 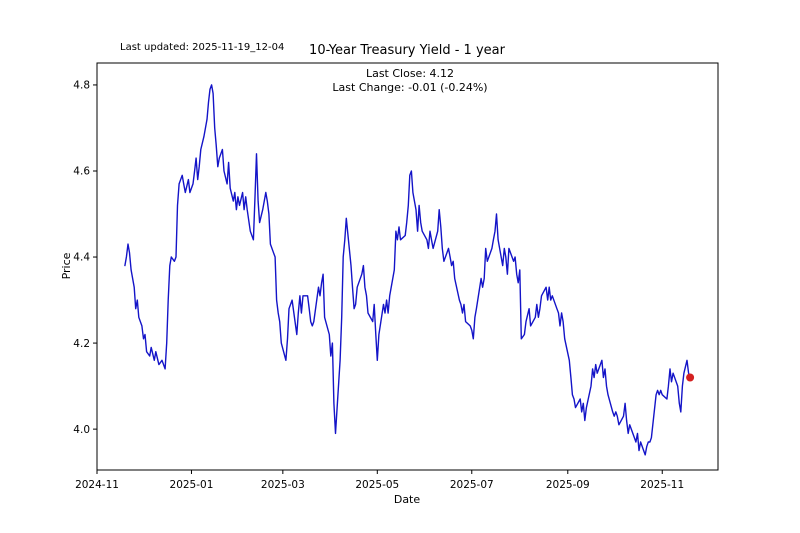 What do you see at coordinates (81, 258) in the screenshot?
I see `y-tick-label: 4.4` at bounding box center [81, 258].